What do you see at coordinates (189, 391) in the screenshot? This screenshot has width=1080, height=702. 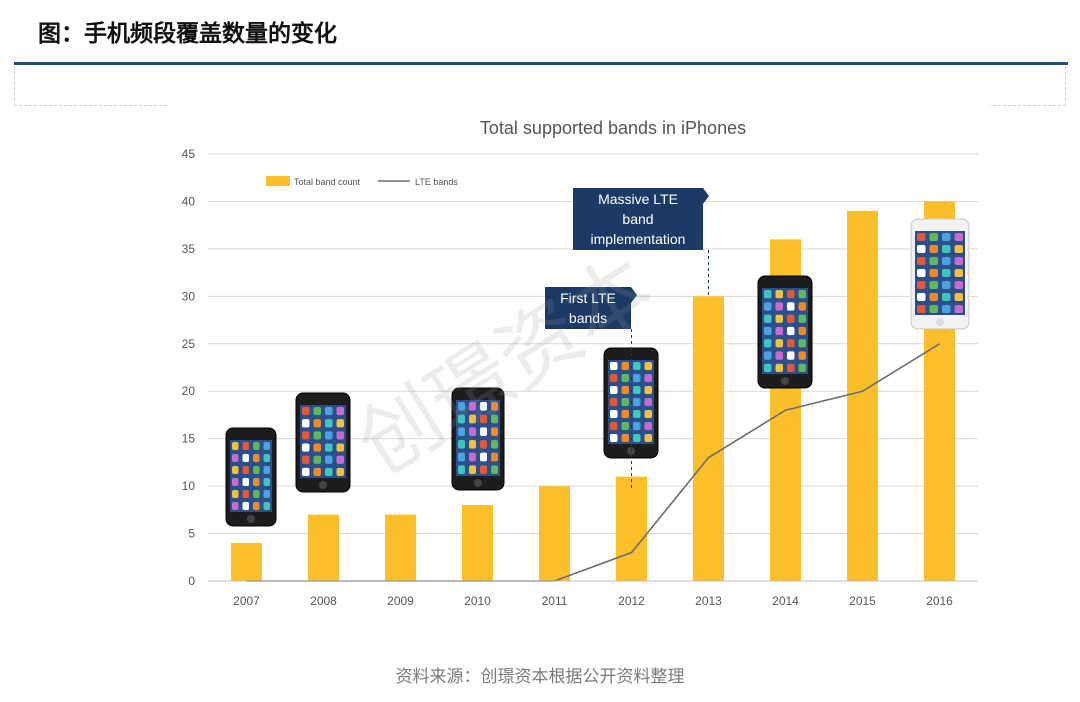 I see `y-tick-label: 20` at bounding box center [189, 391].